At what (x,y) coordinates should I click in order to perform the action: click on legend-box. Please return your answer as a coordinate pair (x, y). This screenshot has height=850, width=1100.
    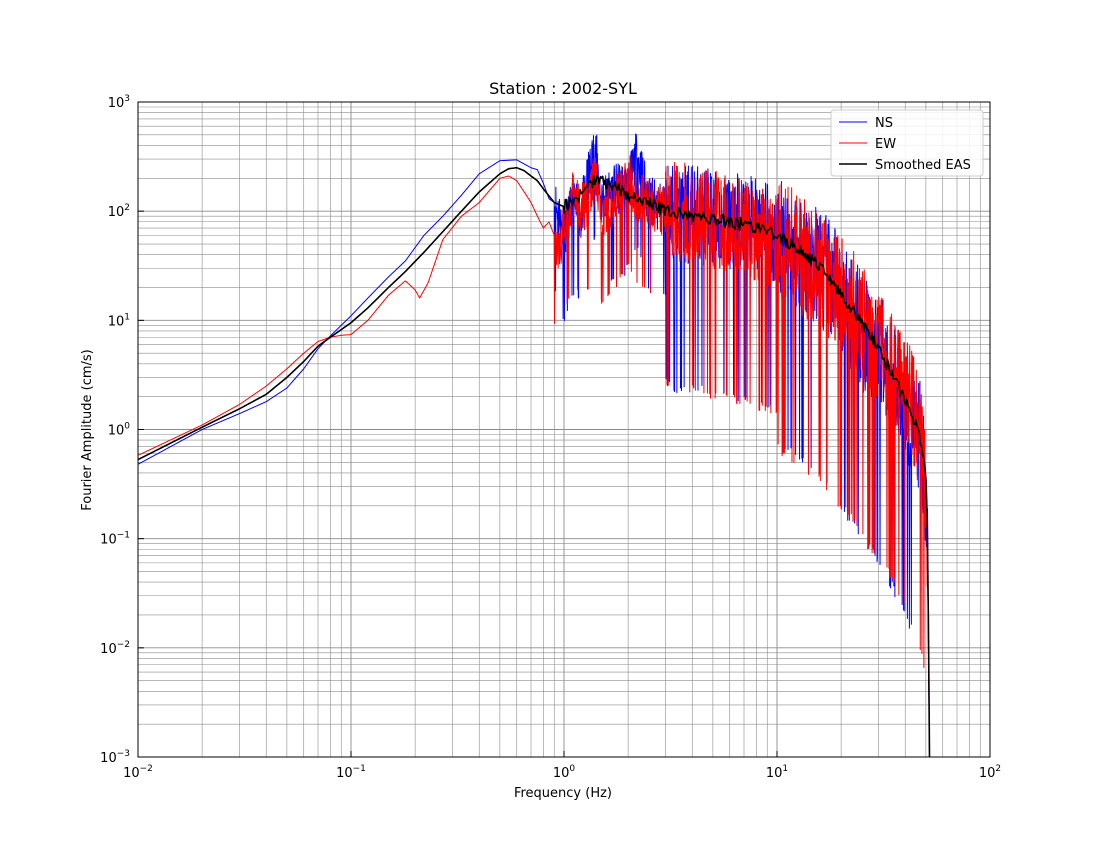
    Looking at the image, I should click on (907, 143).